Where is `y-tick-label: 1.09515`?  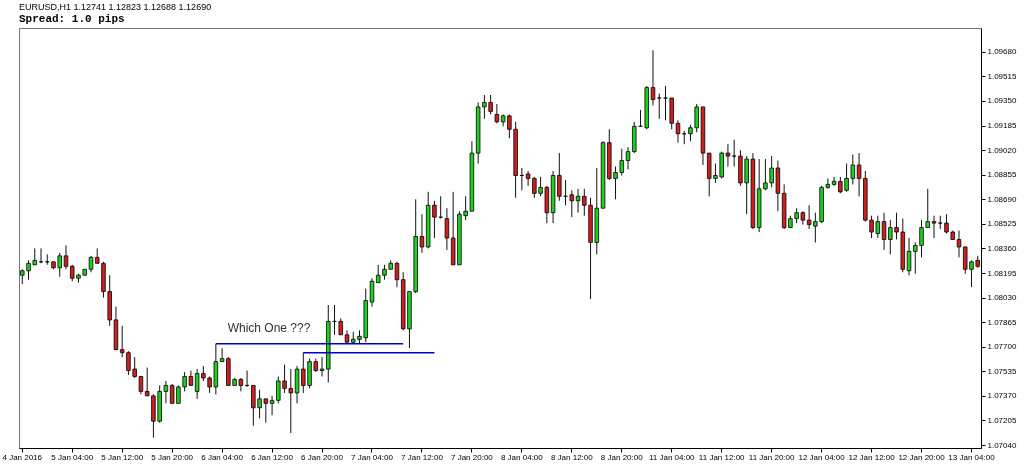 y-tick-label: 1.09515 is located at coordinates (1002, 76).